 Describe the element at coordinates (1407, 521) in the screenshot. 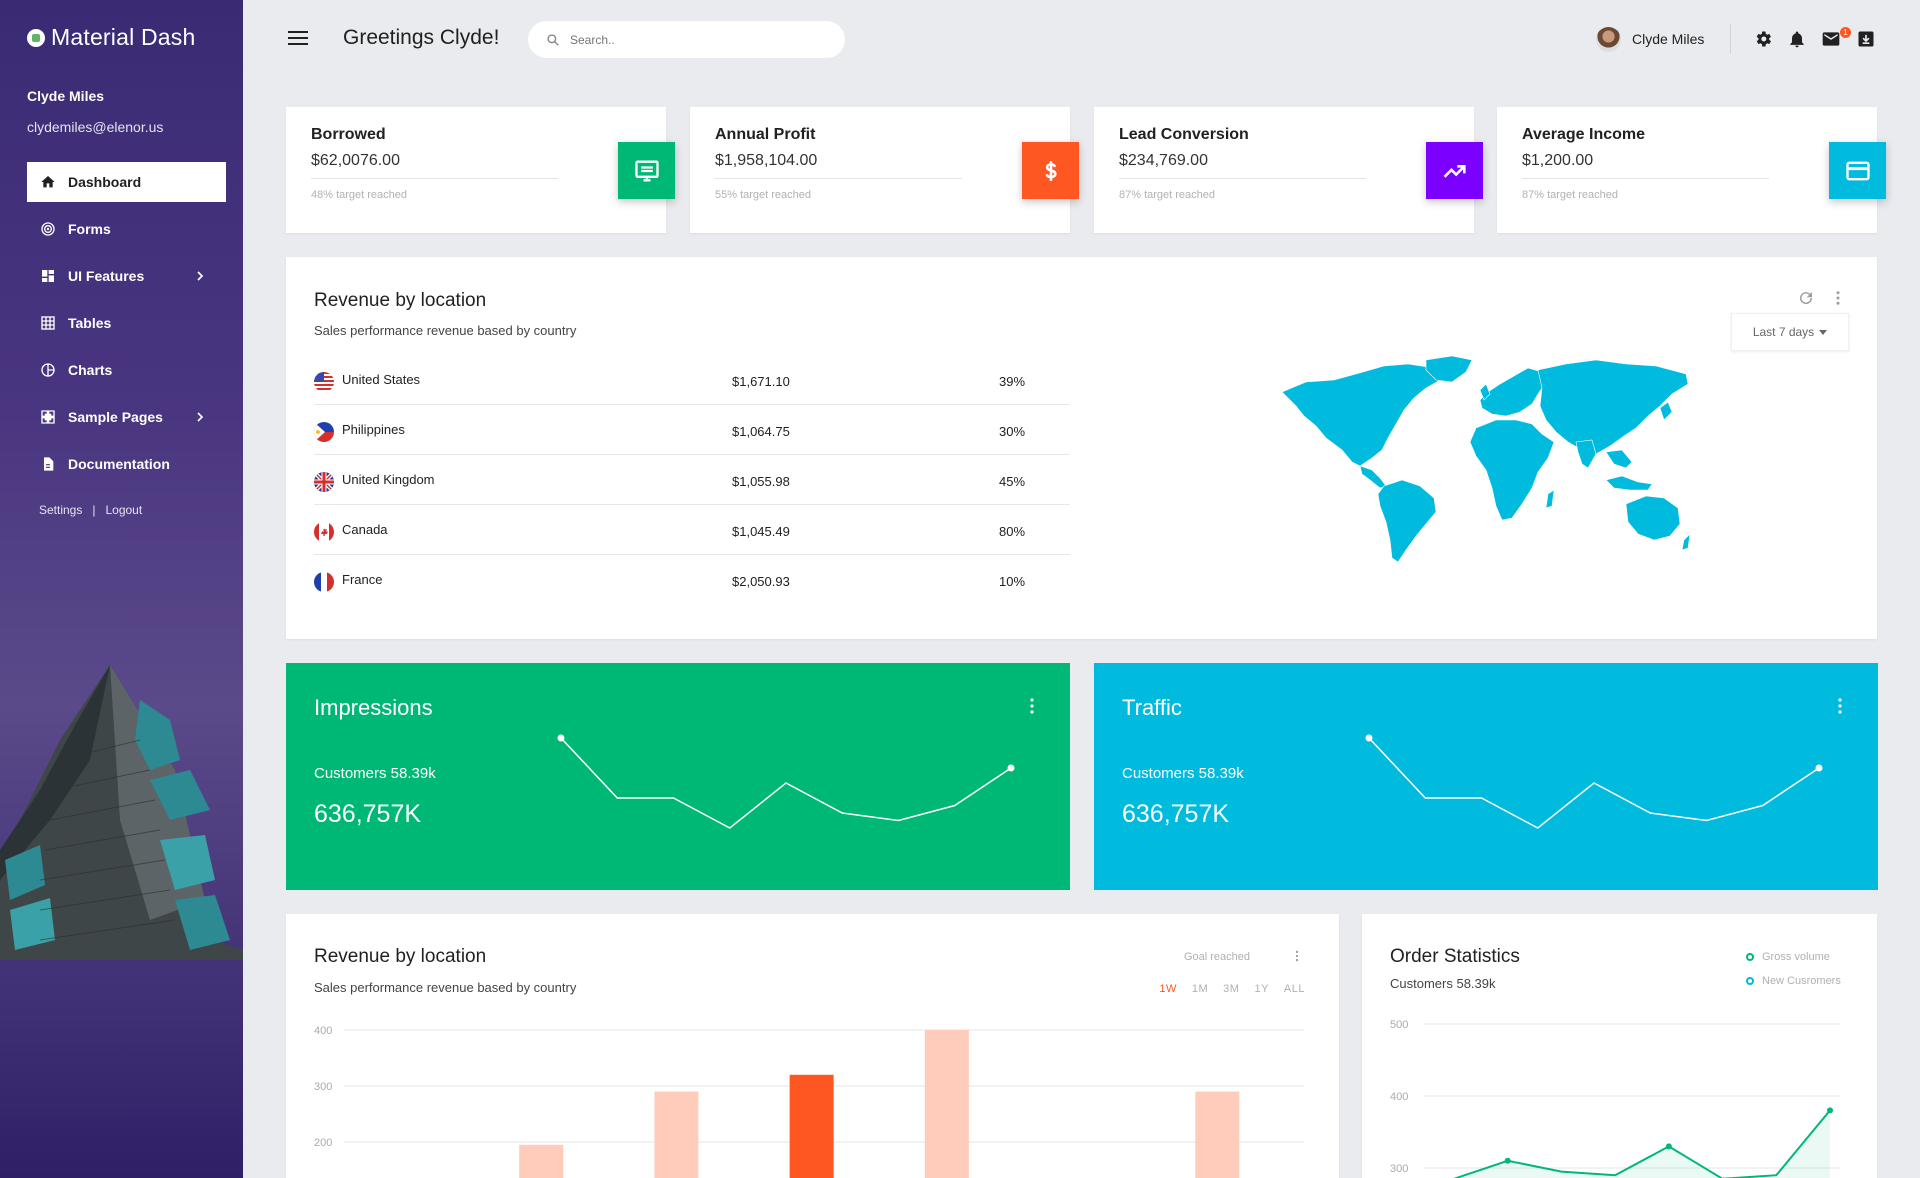

I see `map-south-america` at that location.